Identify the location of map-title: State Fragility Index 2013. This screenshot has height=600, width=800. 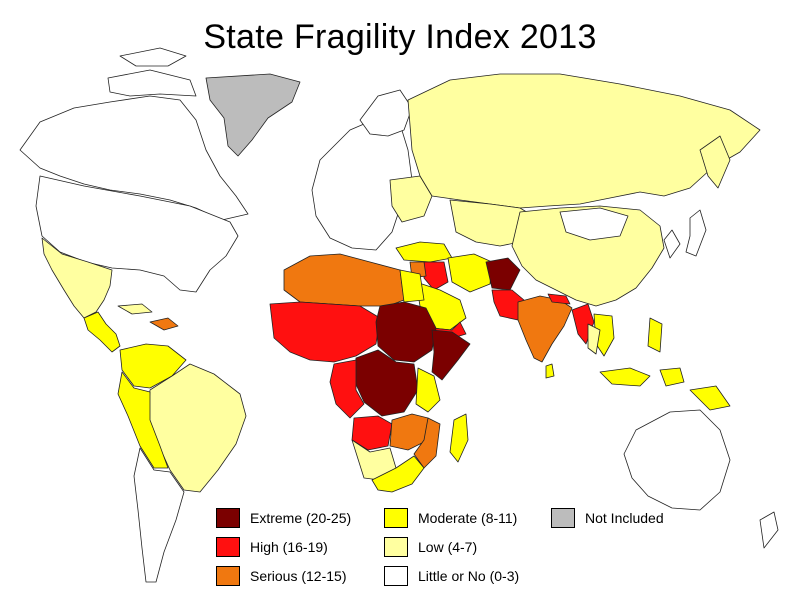
(400, 37).